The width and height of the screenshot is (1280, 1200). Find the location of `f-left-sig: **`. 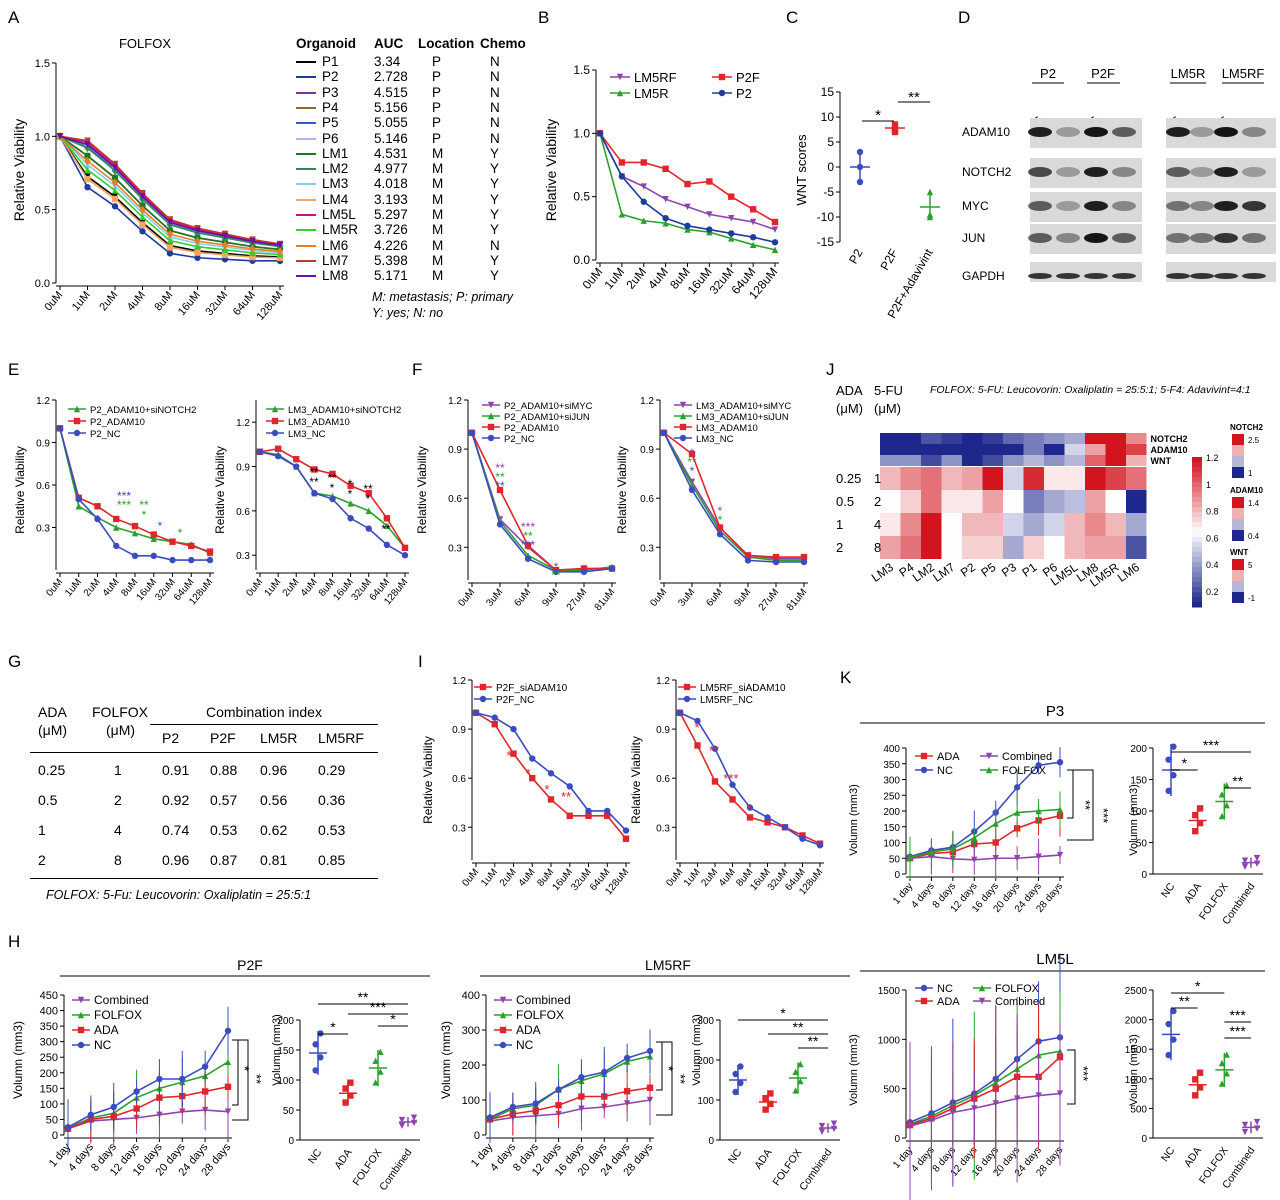

f-left-sig: ** is located at coordinates (500, 468).